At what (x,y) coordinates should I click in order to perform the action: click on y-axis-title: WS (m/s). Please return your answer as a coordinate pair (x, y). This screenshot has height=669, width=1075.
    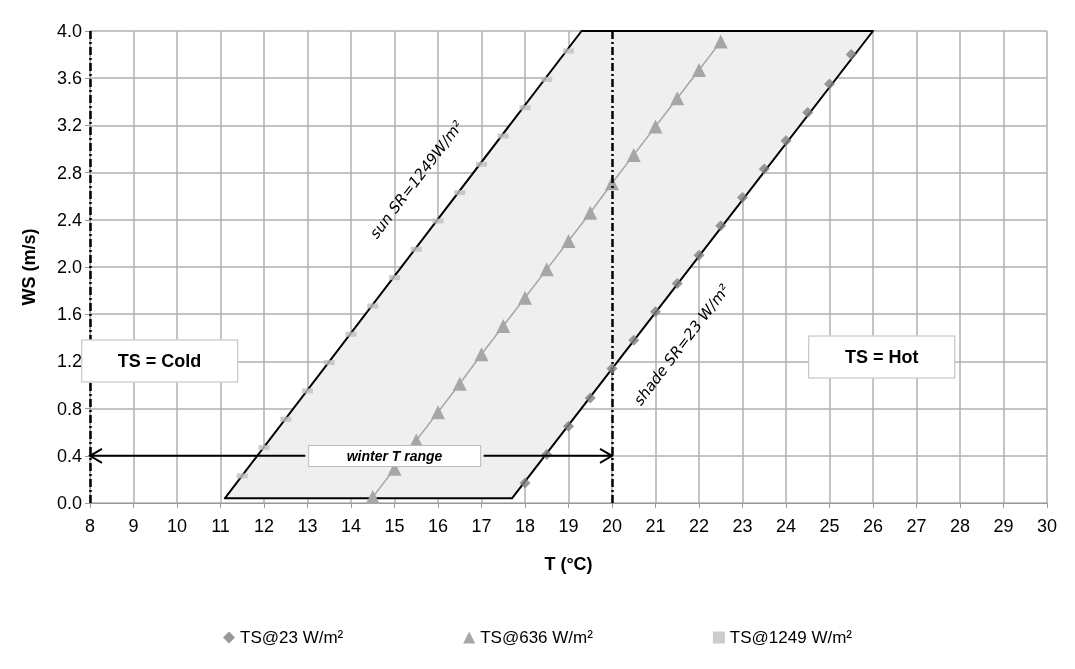
    Looking at the image, I should click on (29, 267).